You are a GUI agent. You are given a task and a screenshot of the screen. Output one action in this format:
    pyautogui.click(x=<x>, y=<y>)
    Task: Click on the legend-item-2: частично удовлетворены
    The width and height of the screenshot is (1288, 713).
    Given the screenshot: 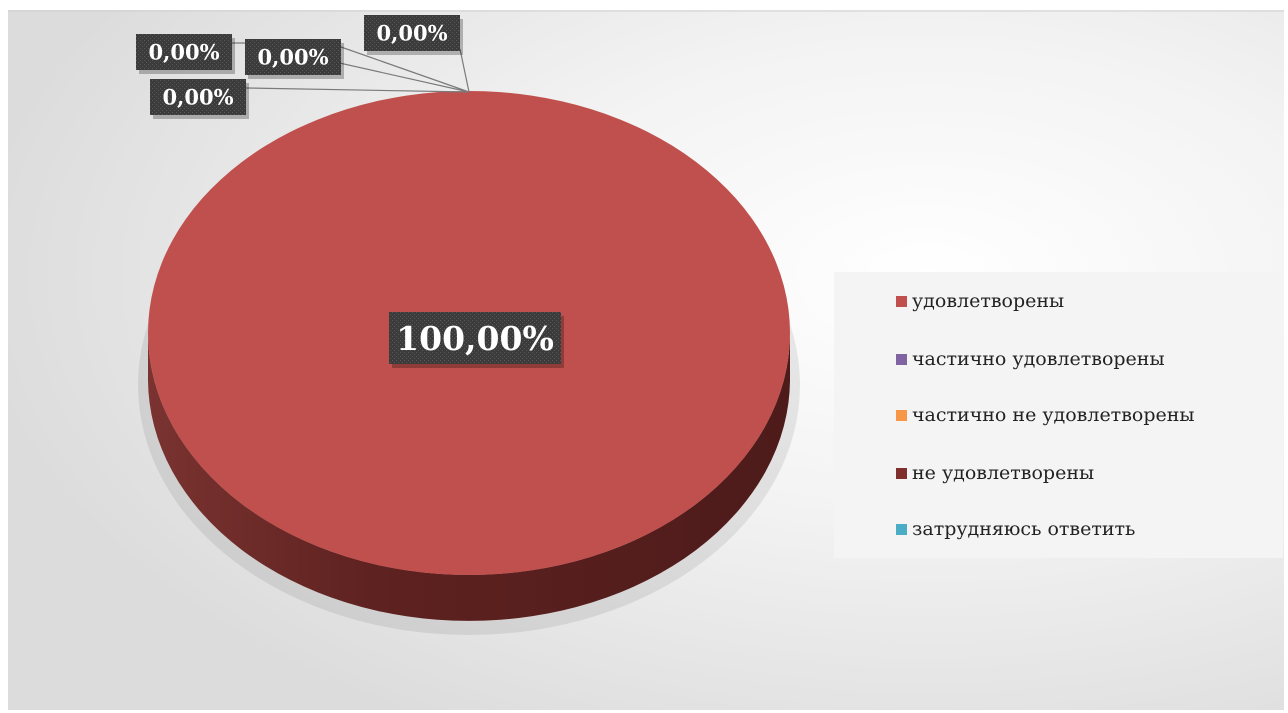 What is the action you would take?
    pyautogui.click(x=1030, y=359)
    